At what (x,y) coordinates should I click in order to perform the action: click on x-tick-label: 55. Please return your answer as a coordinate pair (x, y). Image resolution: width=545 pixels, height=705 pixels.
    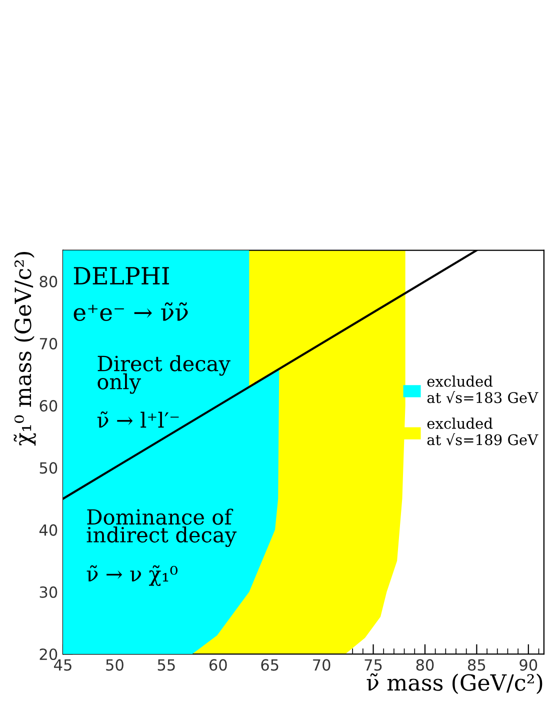
    Looking at the image, I should click on (166, 665).